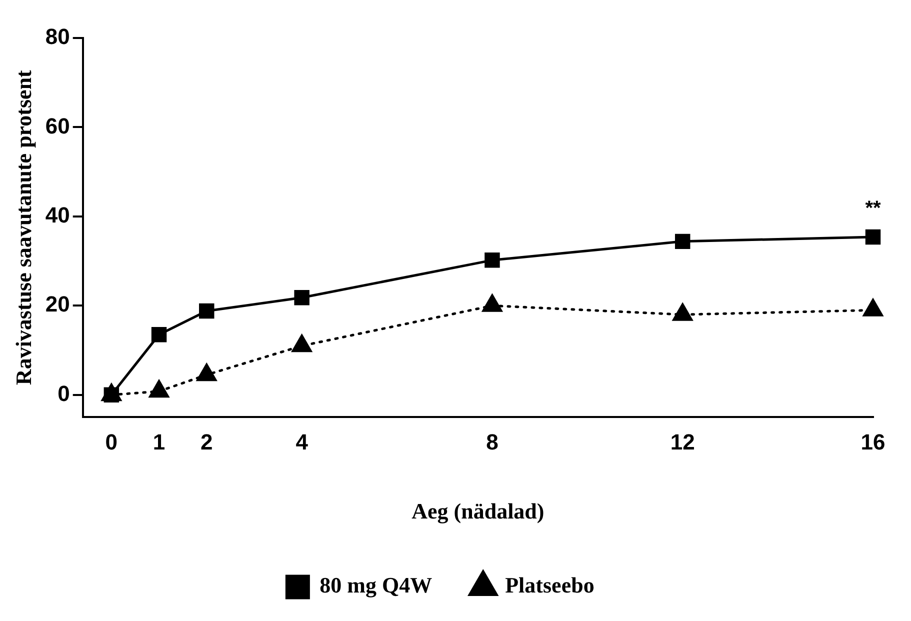 The width and height of the screenshot is (911, 621). What do you see at coordinates (682, 441) in the screenshot?
I see `x-tick-label: 12` at bounding box center [682, 441].